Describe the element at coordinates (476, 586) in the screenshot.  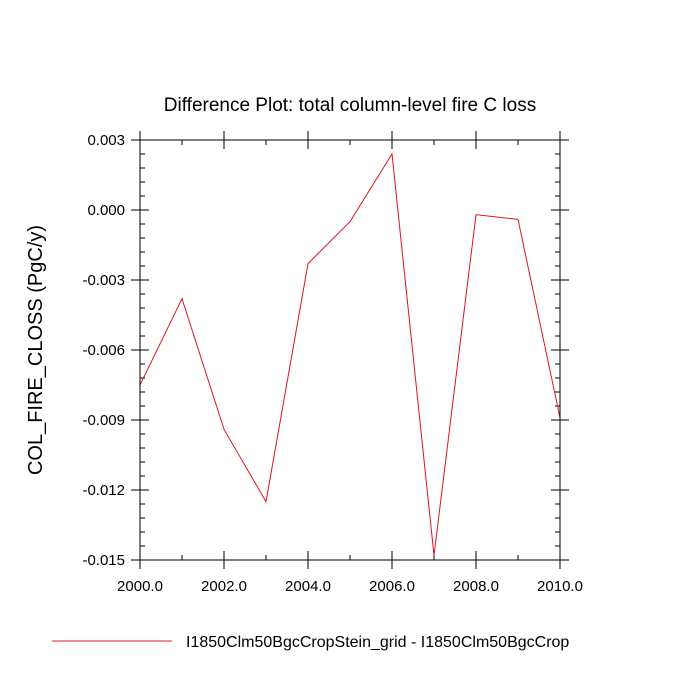
I see `x-tick-label: 2008.0` at that location.